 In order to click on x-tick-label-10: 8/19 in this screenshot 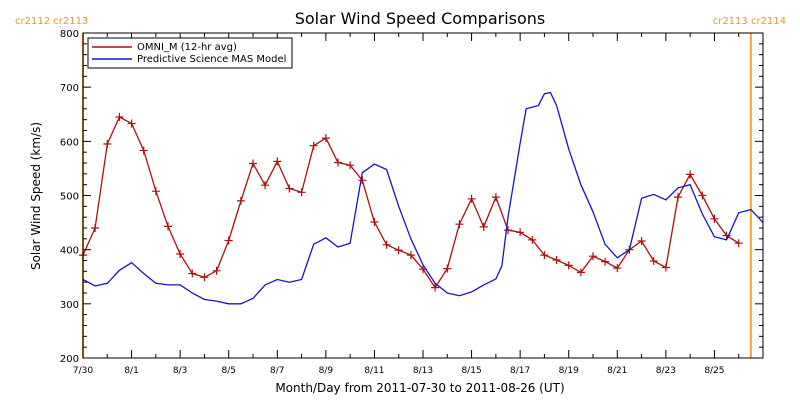, I will do `click(569, 371)`.